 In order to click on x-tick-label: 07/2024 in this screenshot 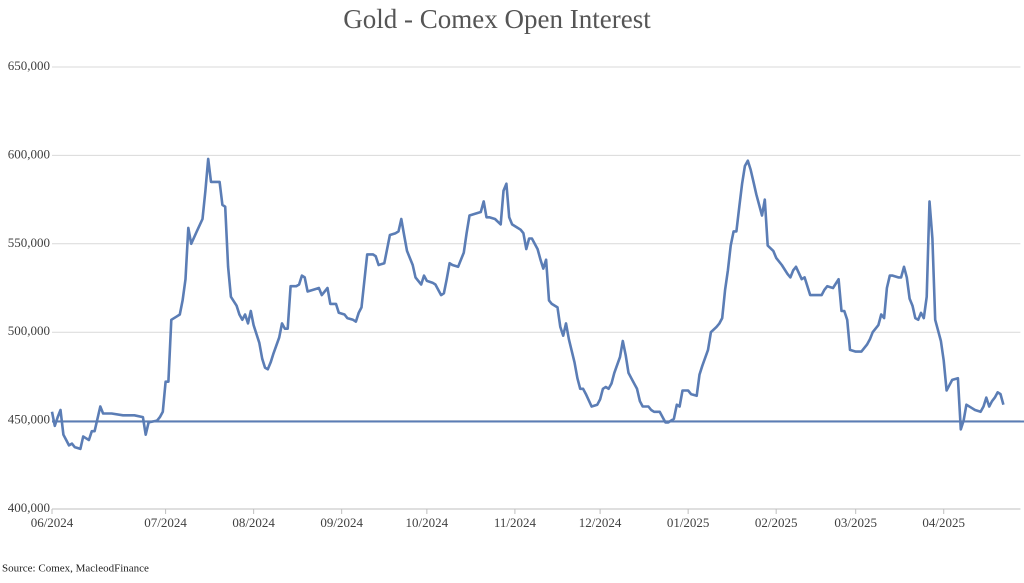, I will do `click(165, 522)`.